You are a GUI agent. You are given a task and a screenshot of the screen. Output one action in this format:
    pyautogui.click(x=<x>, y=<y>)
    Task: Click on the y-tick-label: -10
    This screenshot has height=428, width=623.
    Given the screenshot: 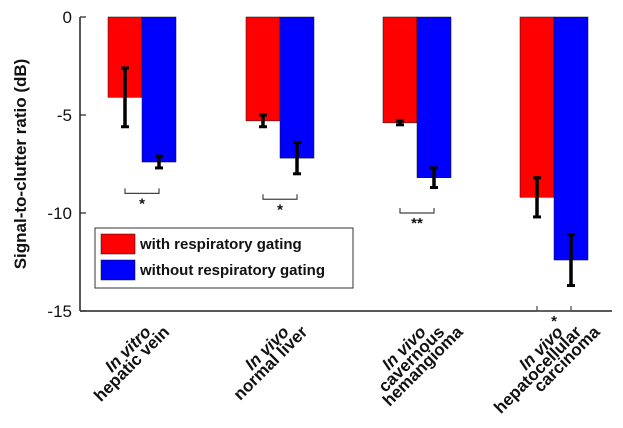 What is the action you would take?
    pyautogui.click(x=59, y=213)
    